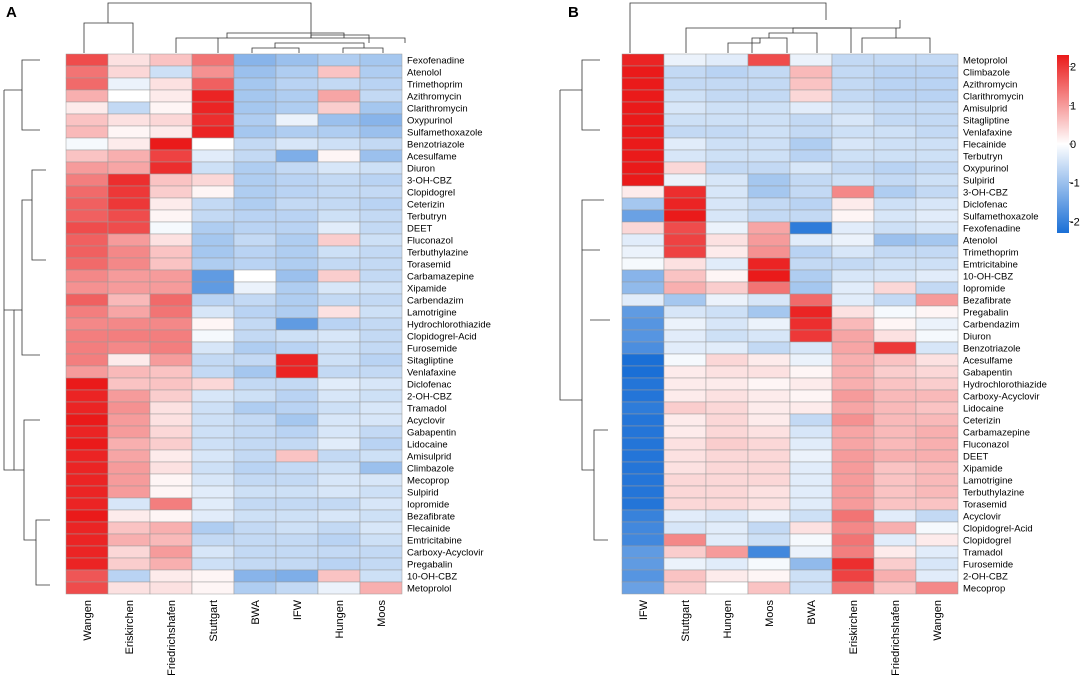 This screenshot has height=682, width=1084. What do you see at coordinates (429, 264) in the screenshot?
I see `row-label: Torasemid` at bounding box center [429, 264].